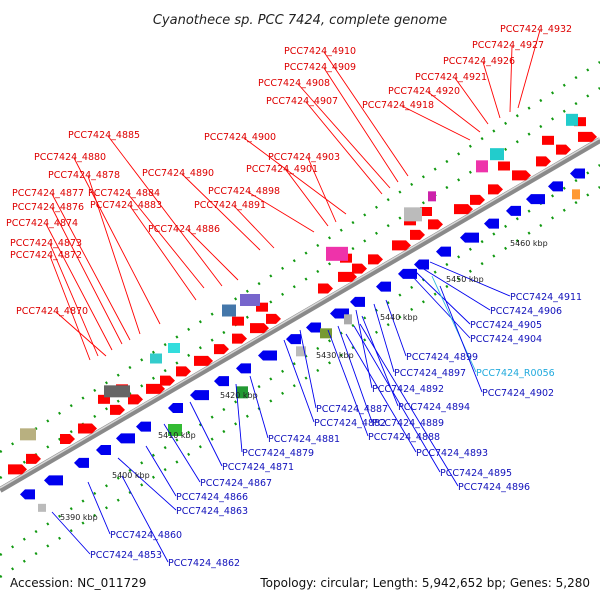  What do you see at coordinates (536, 29) in the screenshot?
I see `gene-label-forward: PCC7424_4932` at bounding box center [536, 29].